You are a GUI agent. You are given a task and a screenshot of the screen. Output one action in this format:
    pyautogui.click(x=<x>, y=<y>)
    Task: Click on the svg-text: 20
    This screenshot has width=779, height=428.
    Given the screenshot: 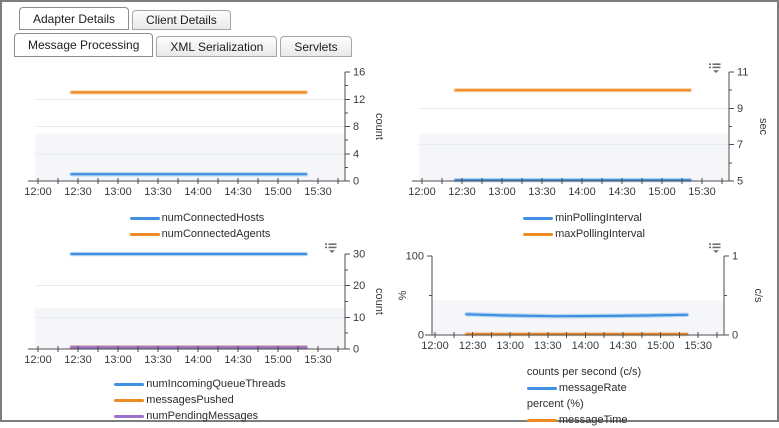 What is the action you would take?
    pyautogui.click(x=359, y=286)
    